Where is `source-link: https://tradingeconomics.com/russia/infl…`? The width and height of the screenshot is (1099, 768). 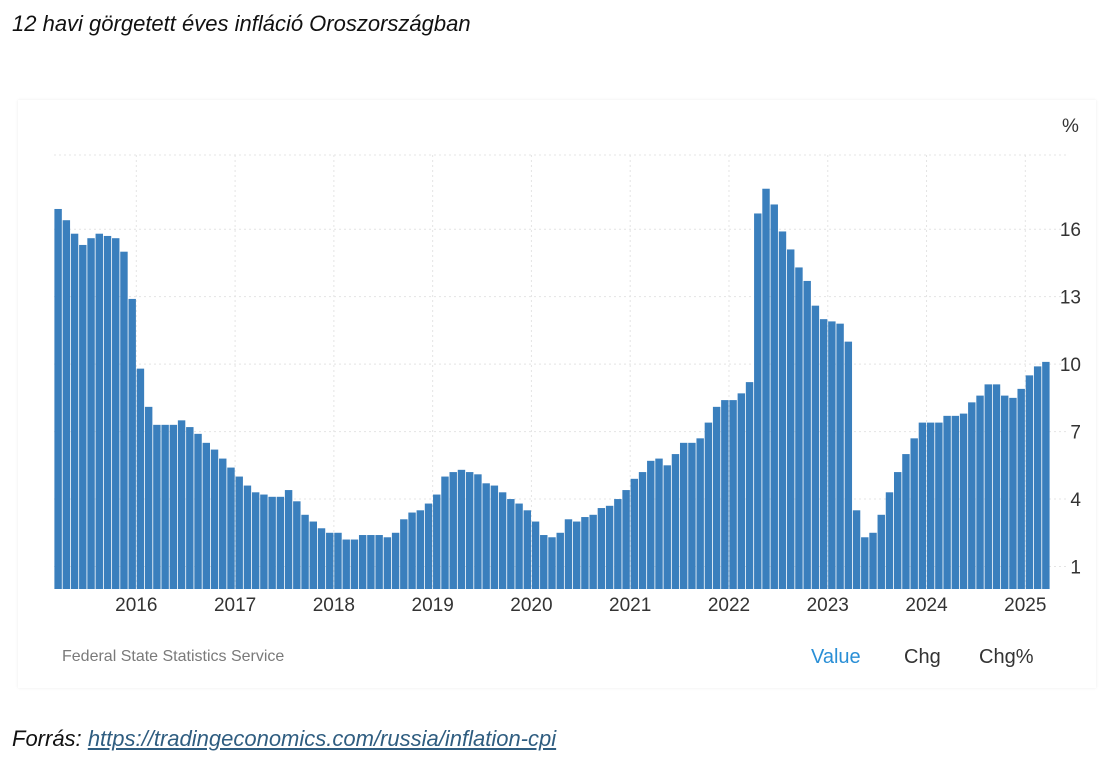
source-link: https://tradingeconomics.com/russia/infl… is located at coordinates (322, 738).